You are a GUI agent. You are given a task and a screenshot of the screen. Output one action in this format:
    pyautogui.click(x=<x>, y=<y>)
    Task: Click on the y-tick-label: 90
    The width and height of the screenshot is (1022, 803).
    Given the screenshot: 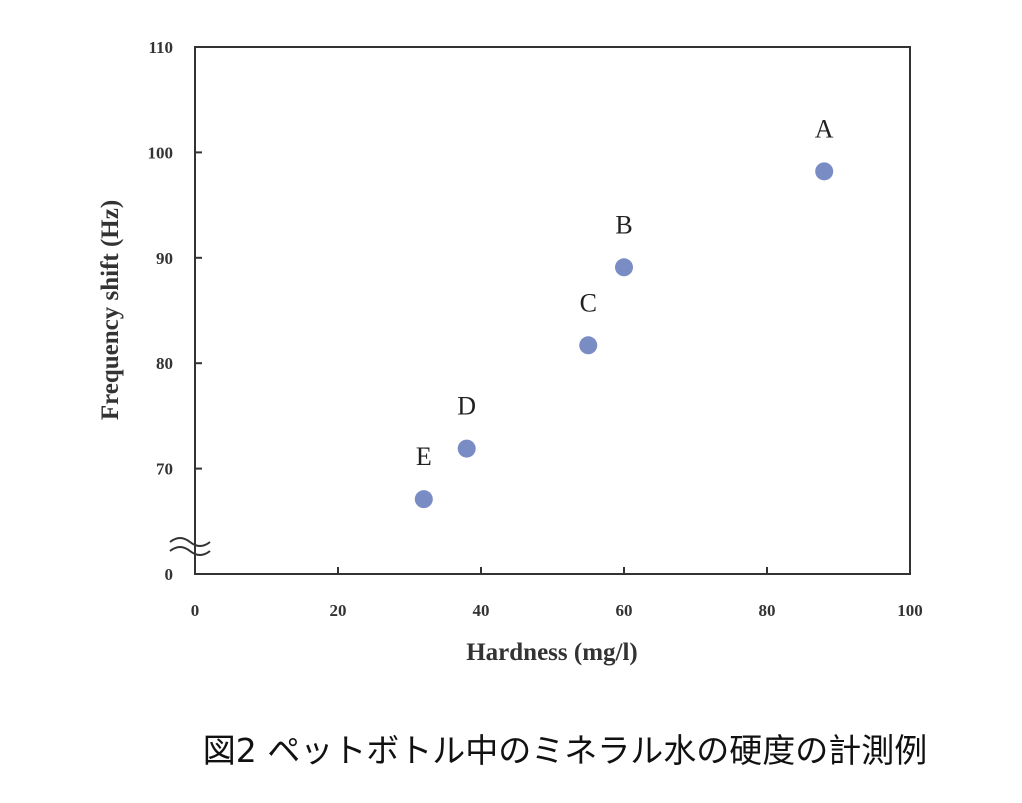 What is the action you would take?
    pyautogui.click(x=164, y=258)
    